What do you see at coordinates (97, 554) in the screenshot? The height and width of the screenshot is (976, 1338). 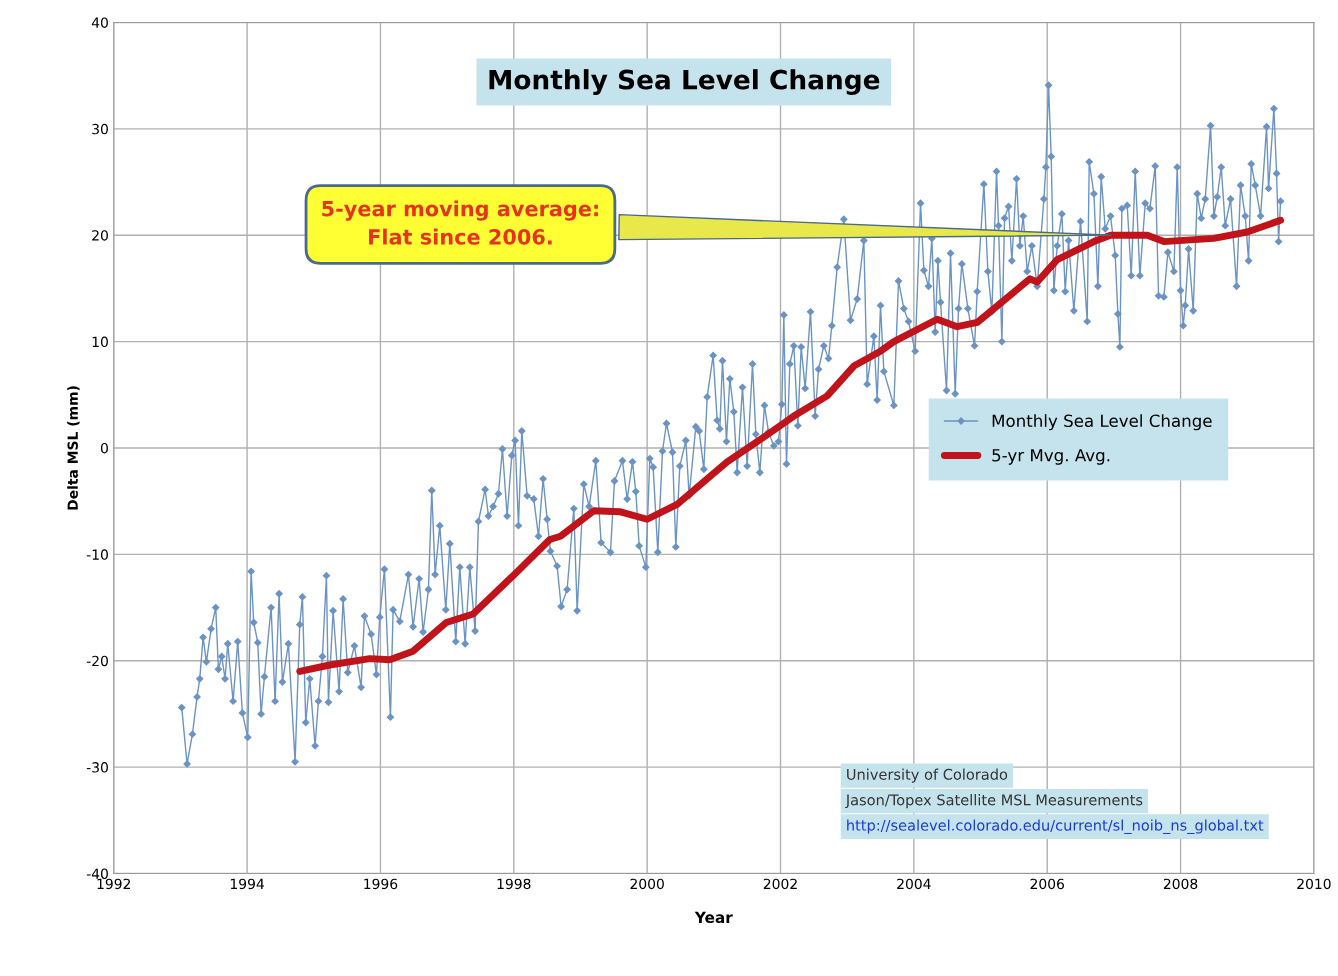 I see `y-tick-label: -10` at bounding box center [97, 554].